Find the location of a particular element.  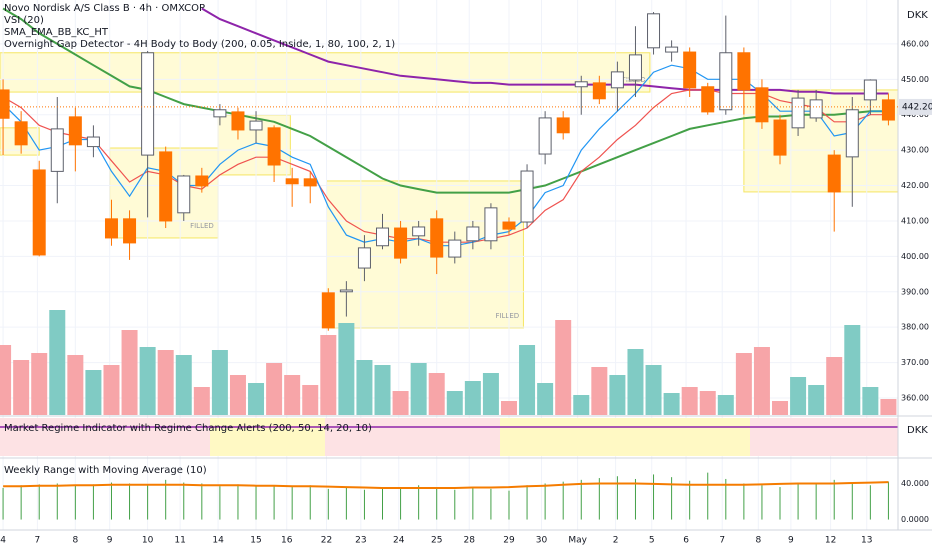

y-tick-label: 450.00 is located at coordinates (915, 79).